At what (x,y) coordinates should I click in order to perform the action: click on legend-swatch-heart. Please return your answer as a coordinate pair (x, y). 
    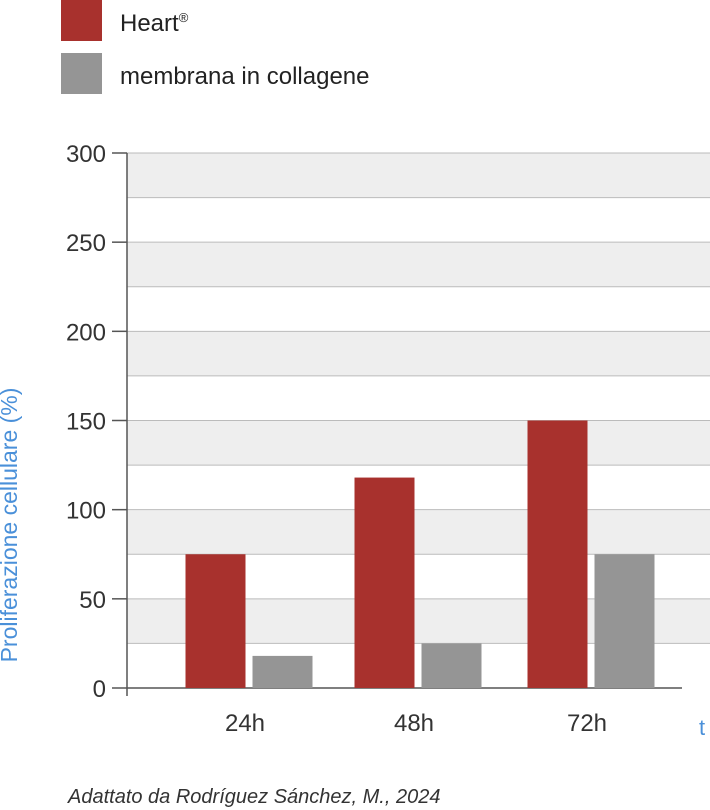
    Looking at the image, I should click on (81, 20).